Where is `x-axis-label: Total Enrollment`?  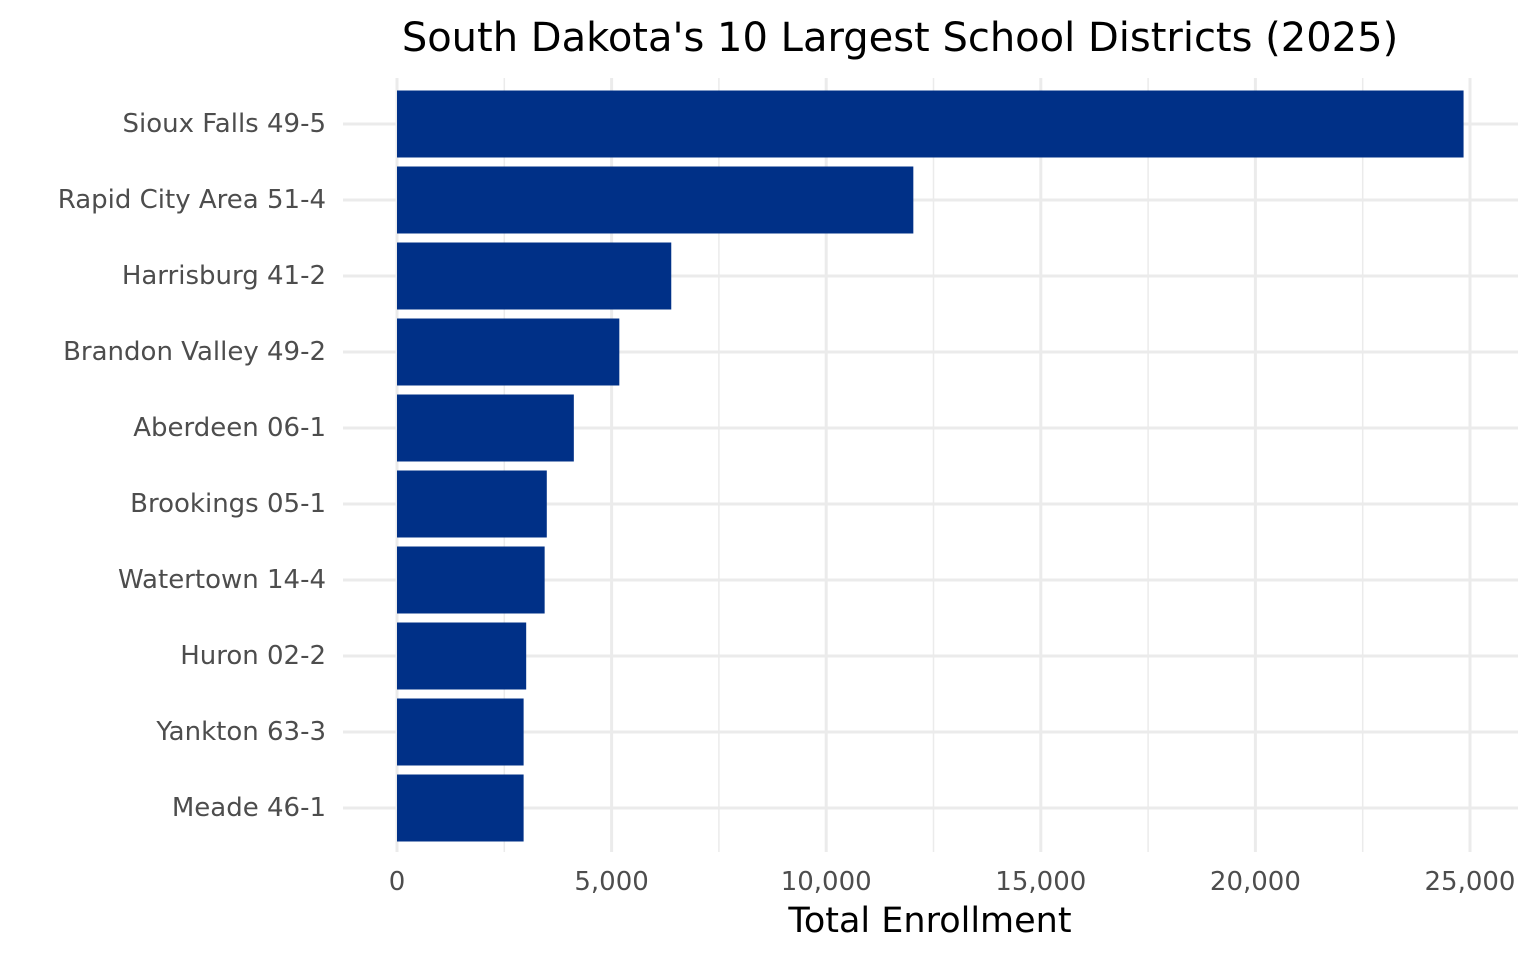 x-axis-label: Total Enrollment is located at coordinates (929, 921).